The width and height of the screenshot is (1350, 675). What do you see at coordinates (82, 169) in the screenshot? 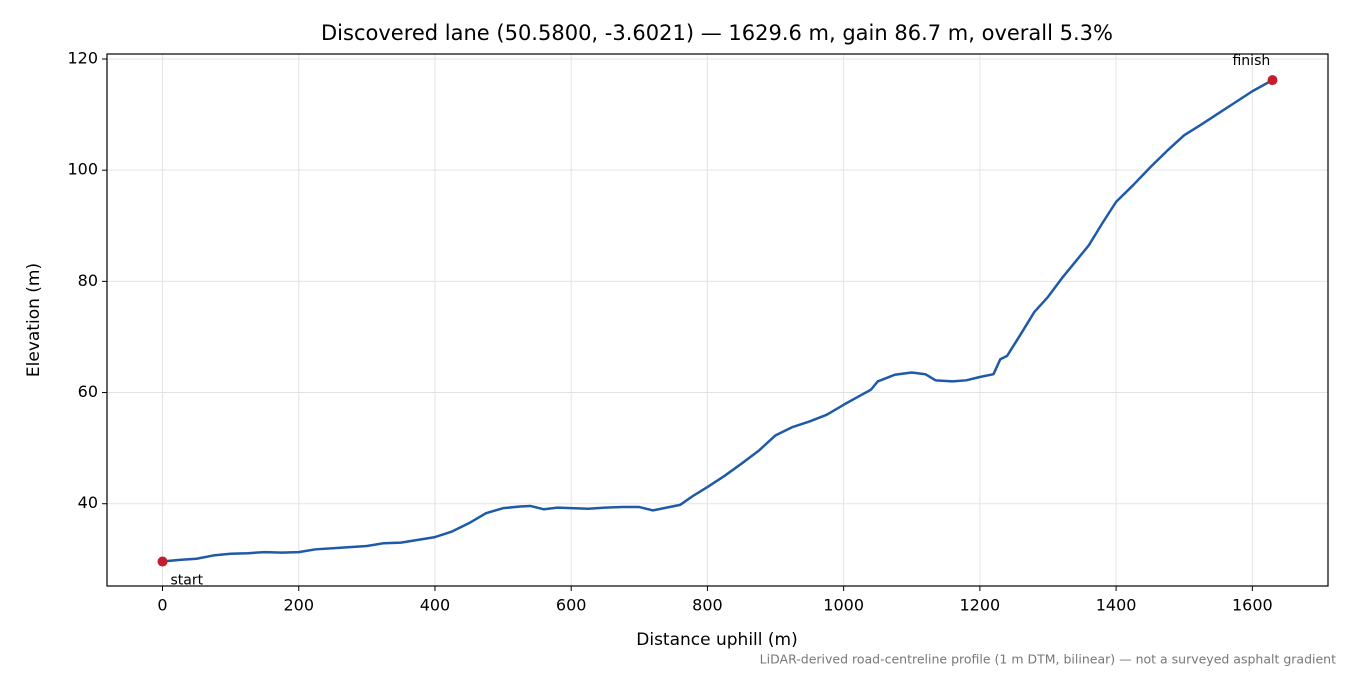
I see `y-tick-label: 100` at bounding box center [82, 169].